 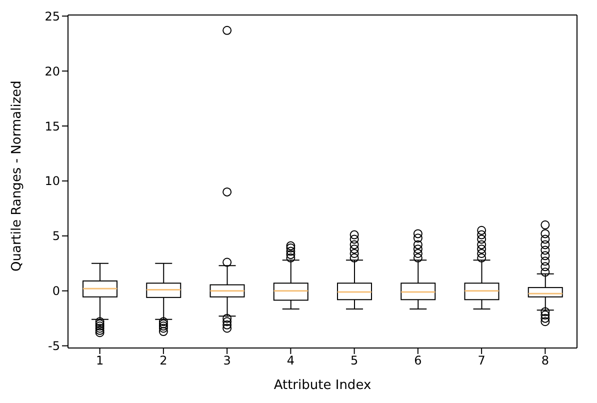 What do you see at coordinates (52, 71) in the screenshot?
I see `y-tick-label: 20` at bounding box center [52, 71].